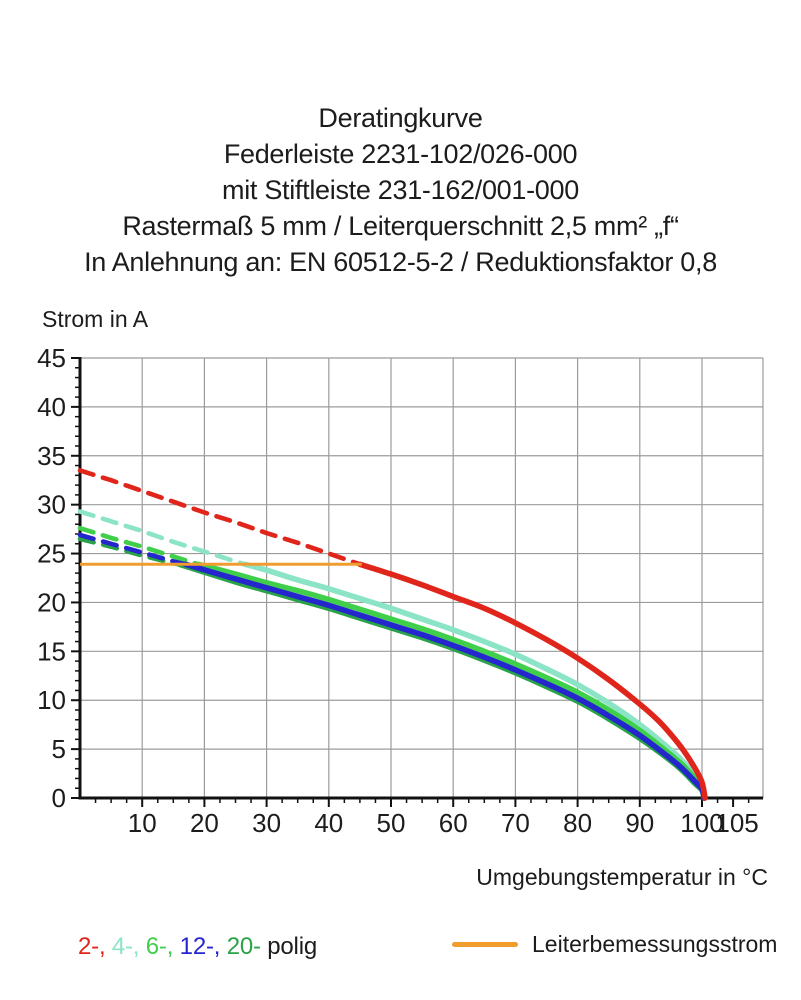  Describe the element at coordinates (400, 118) in the screenshot. I see `title-line-1: Deratingkurve` at that location.